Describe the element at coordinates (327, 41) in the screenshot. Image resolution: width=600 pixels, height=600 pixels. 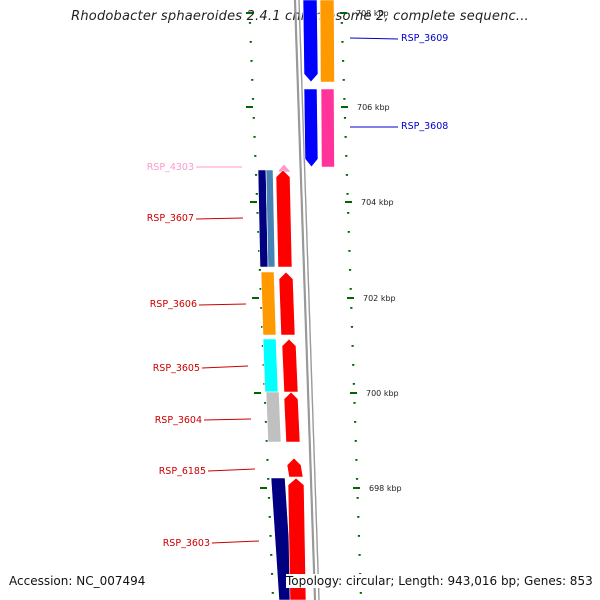
I see `gene-orange-top` at that location.